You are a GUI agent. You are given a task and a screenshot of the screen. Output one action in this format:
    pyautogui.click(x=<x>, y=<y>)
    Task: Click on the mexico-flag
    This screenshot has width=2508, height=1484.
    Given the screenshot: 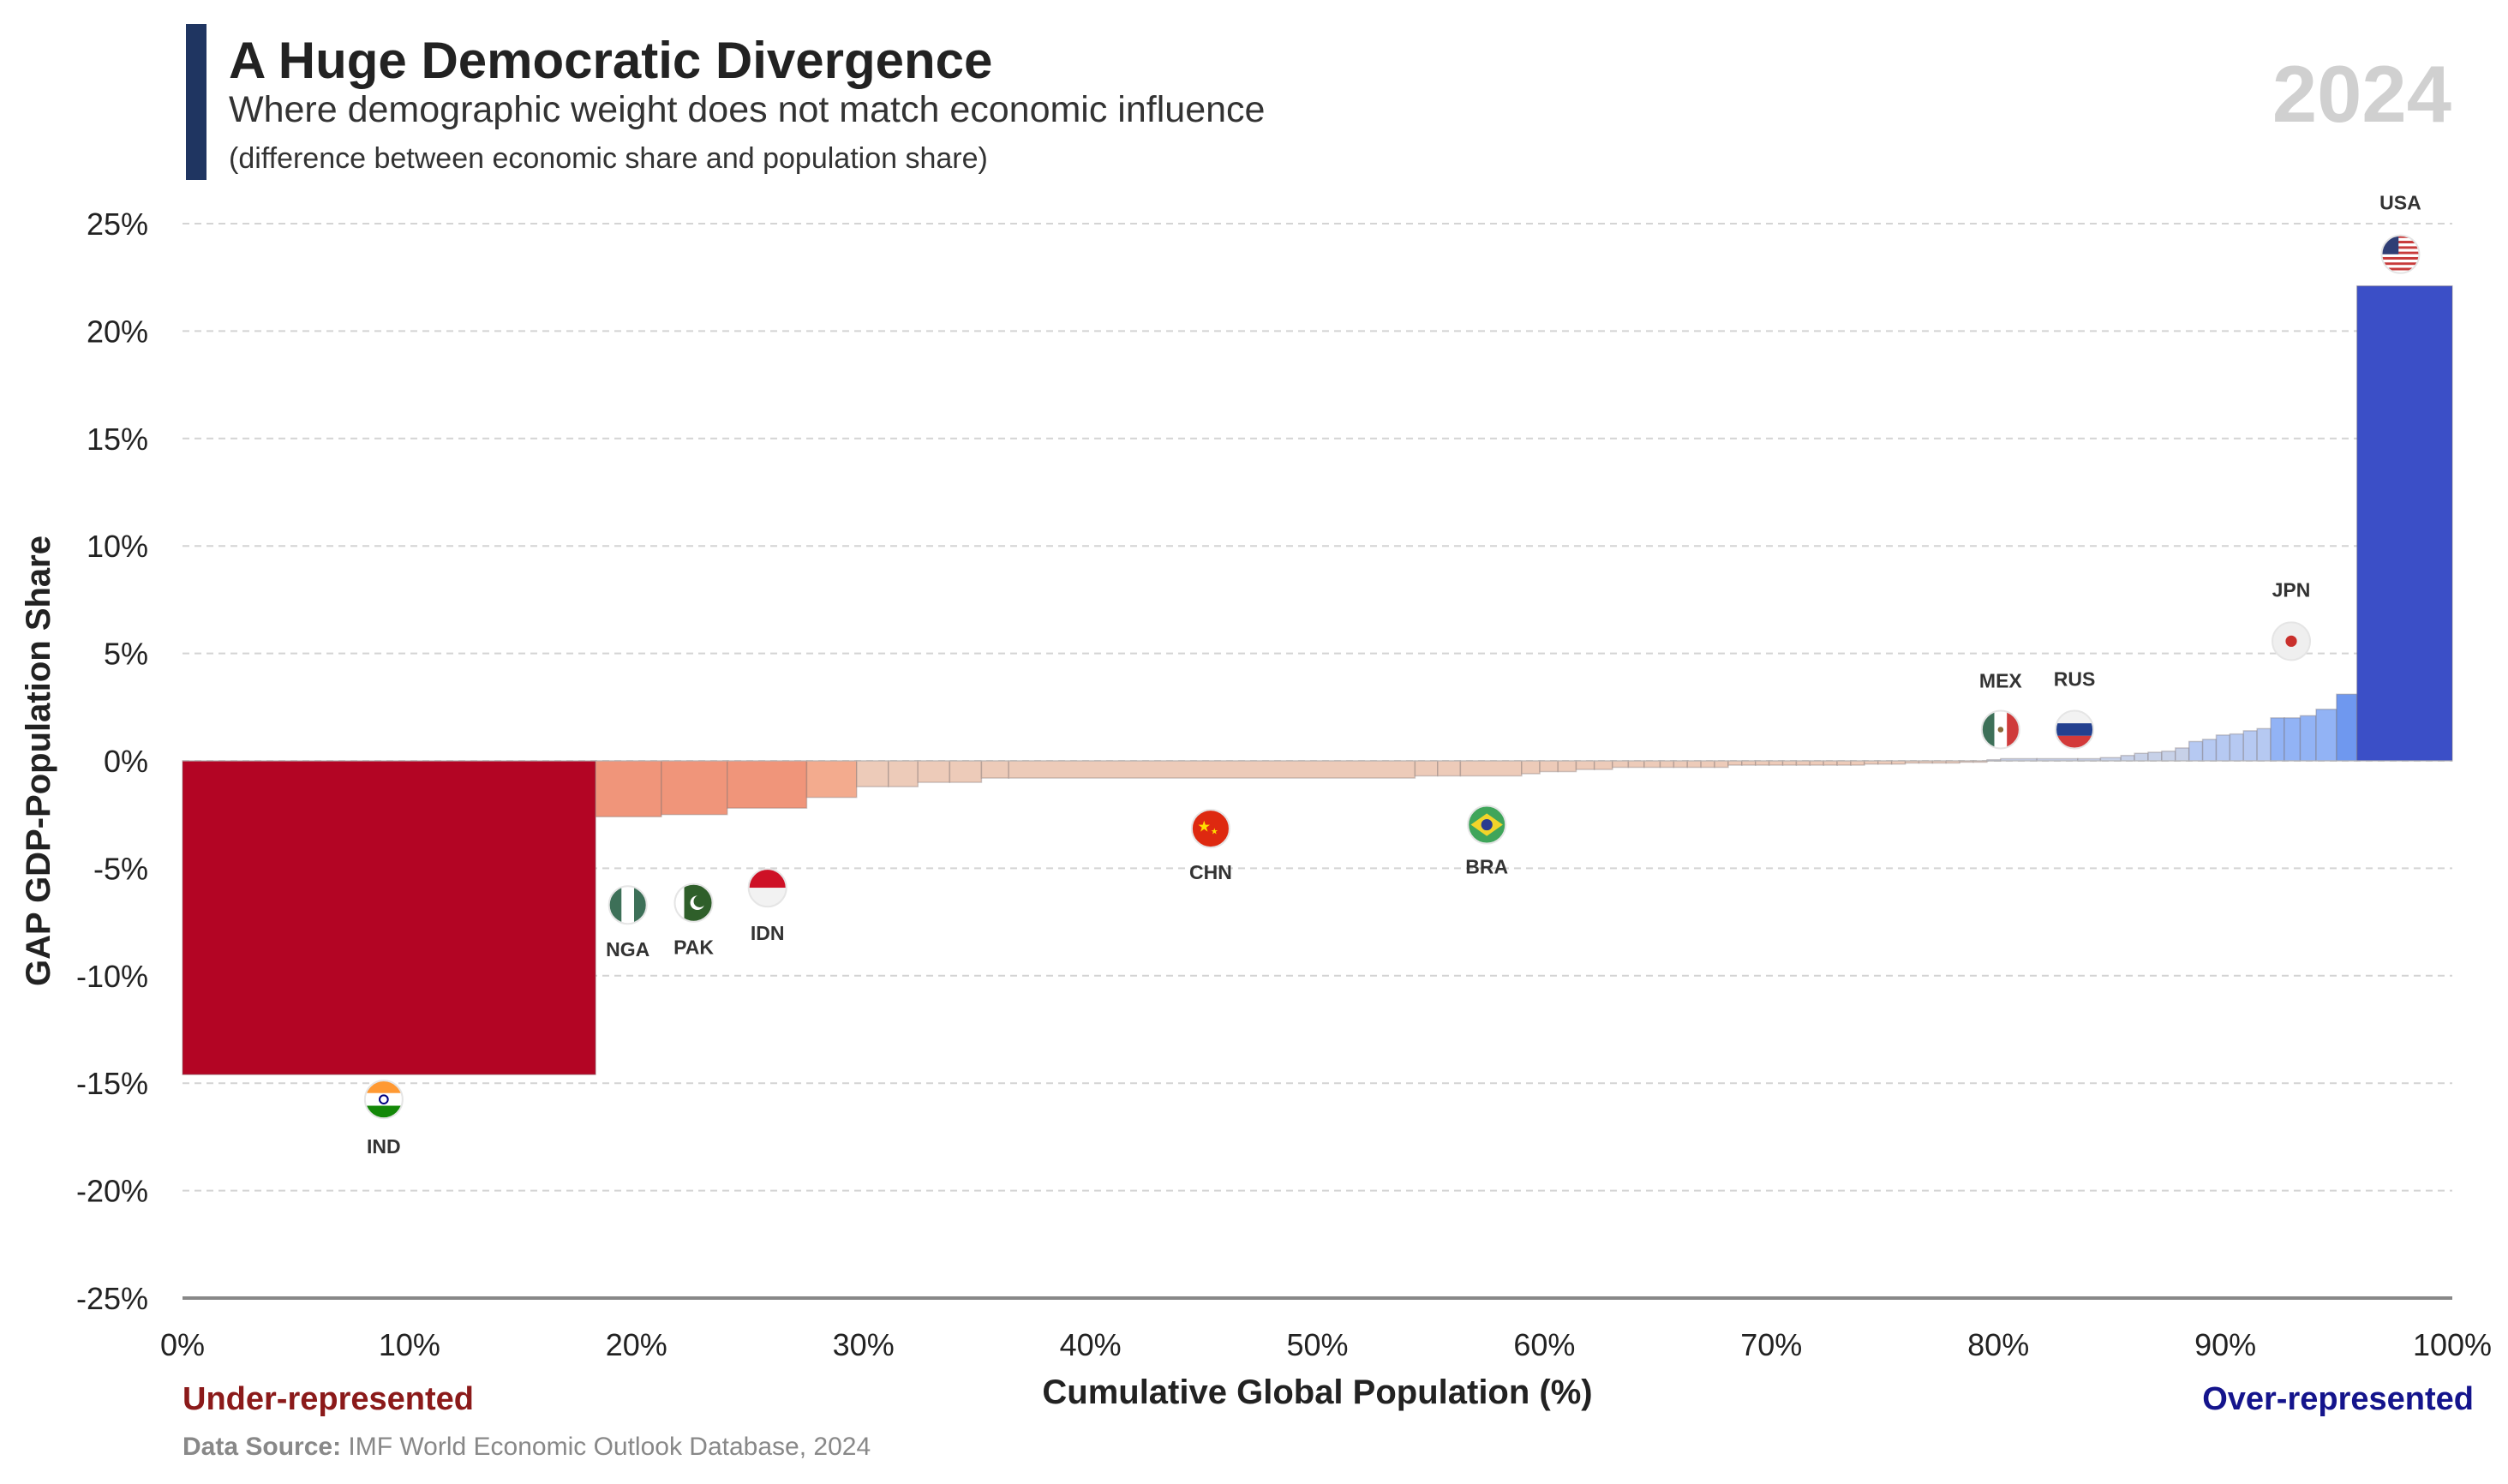 What is the action you would take?
    pyautogui.click(x=2000, y=729)
    